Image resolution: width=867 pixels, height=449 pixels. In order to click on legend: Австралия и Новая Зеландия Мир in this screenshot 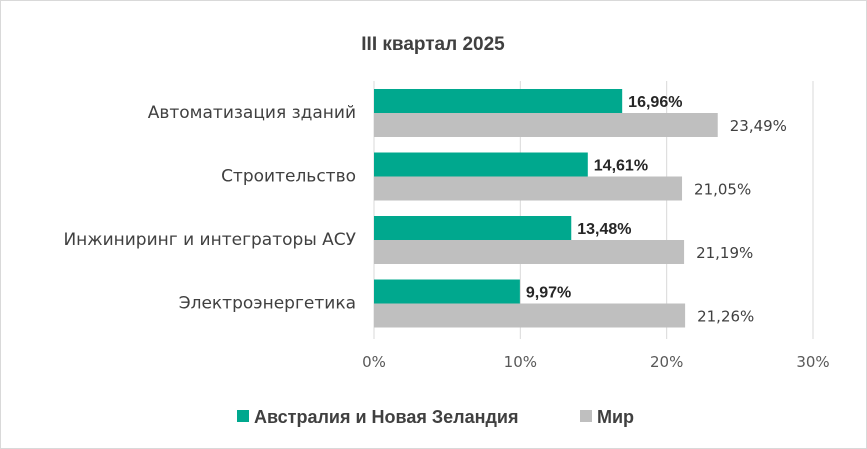, I will do `click(435, 417)`.